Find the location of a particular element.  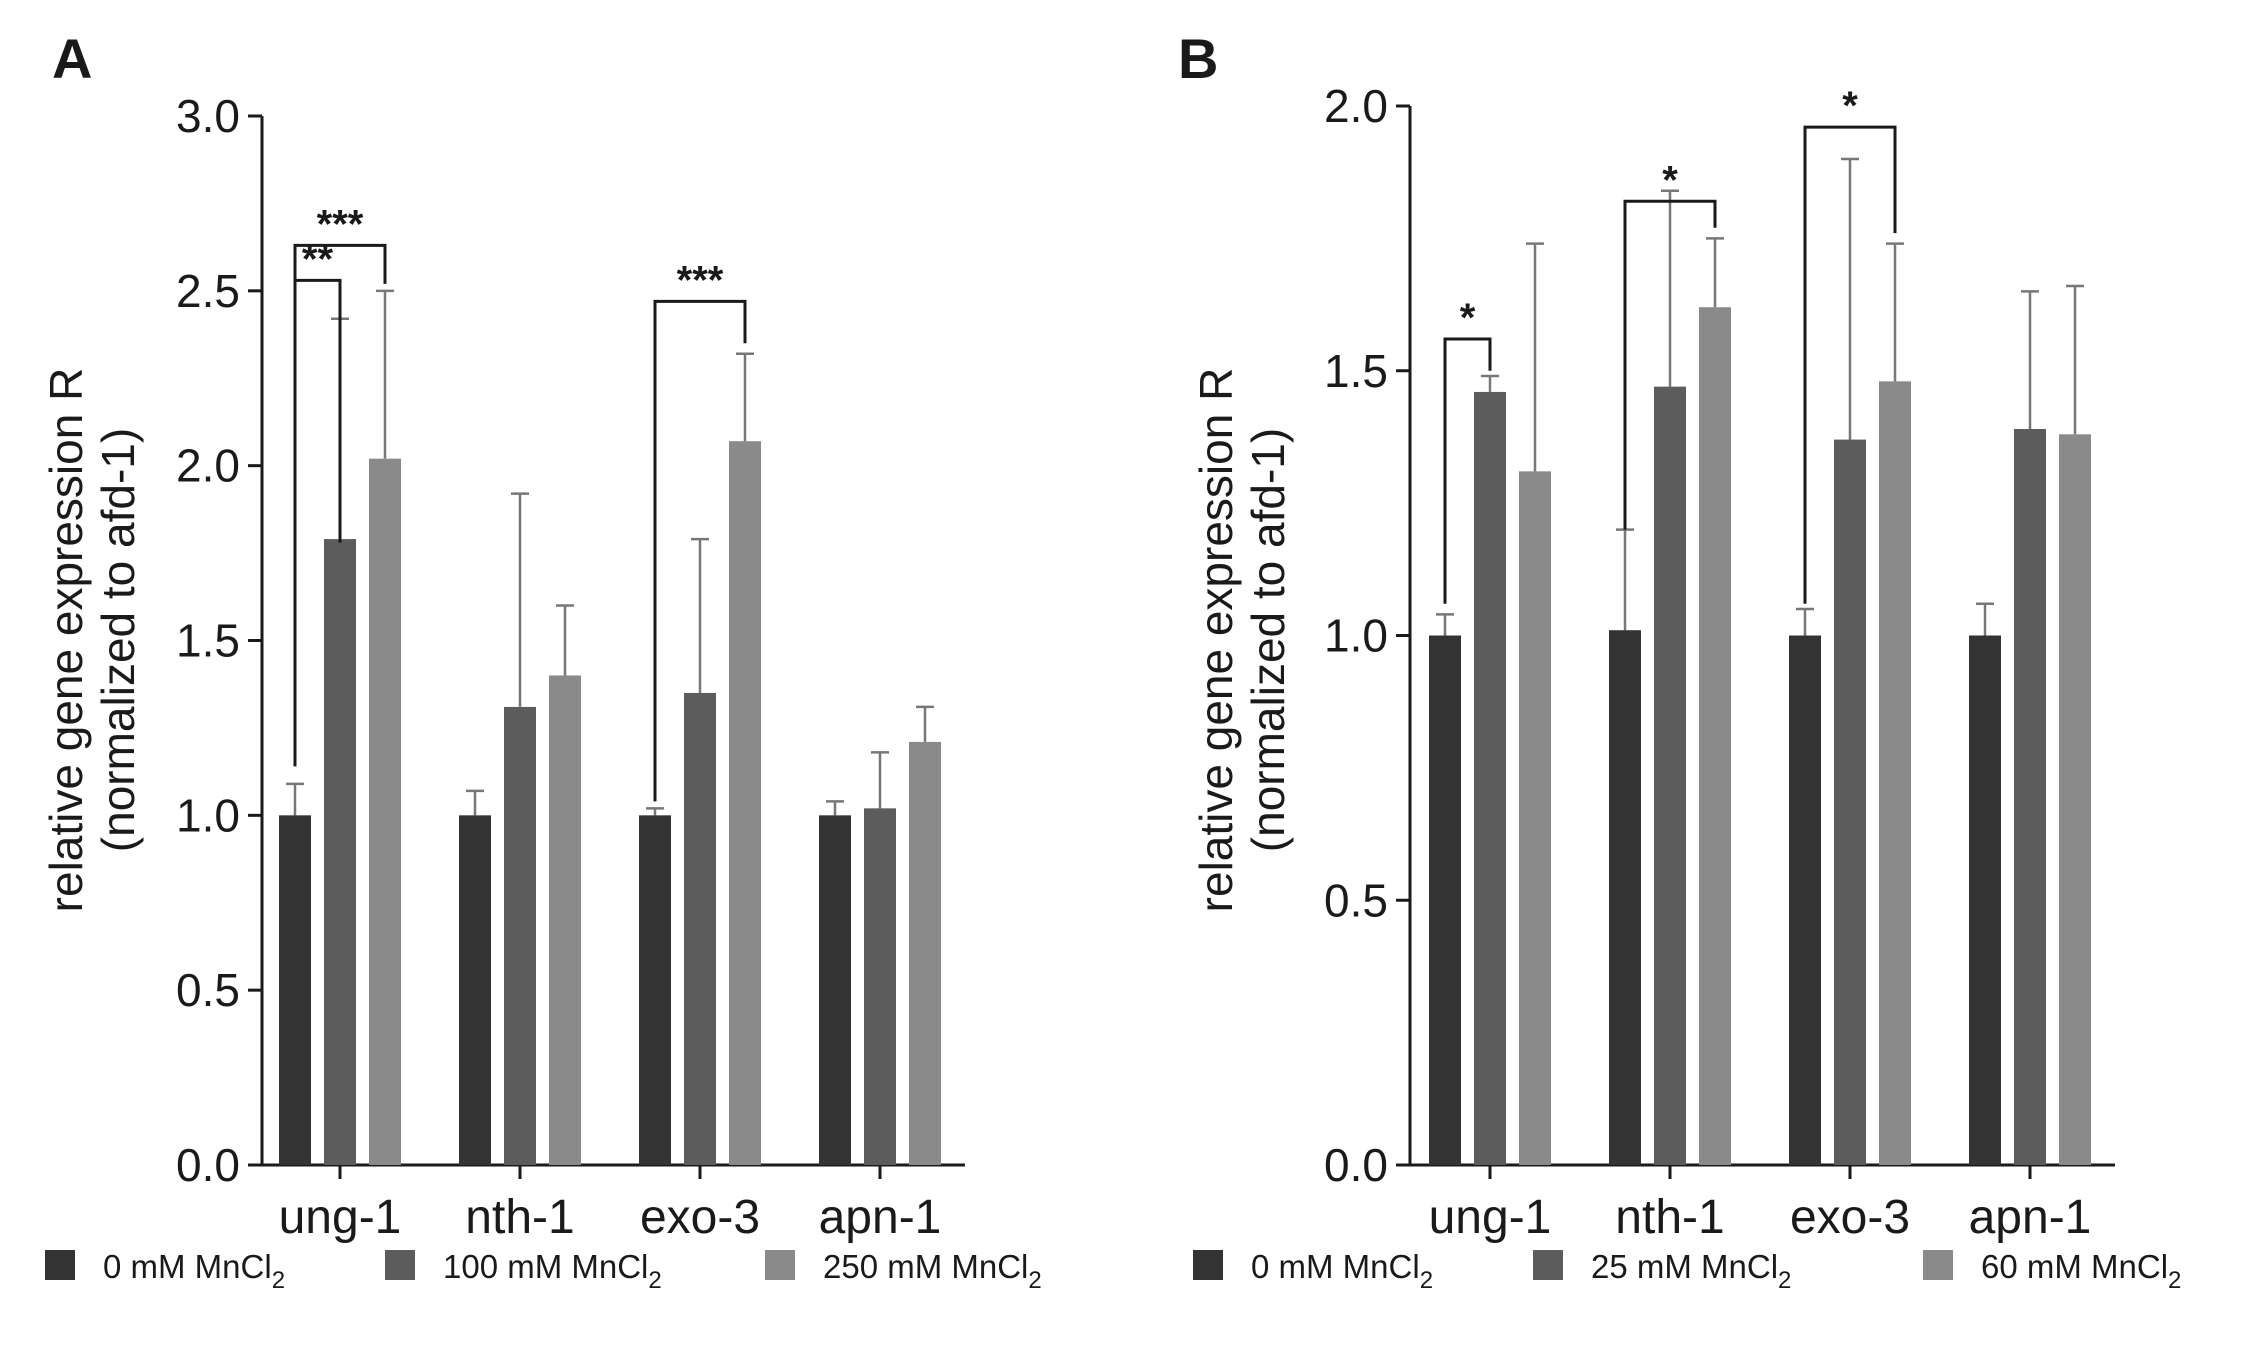

y-tick-label: 3.0 is located at coordinates (208, 116).